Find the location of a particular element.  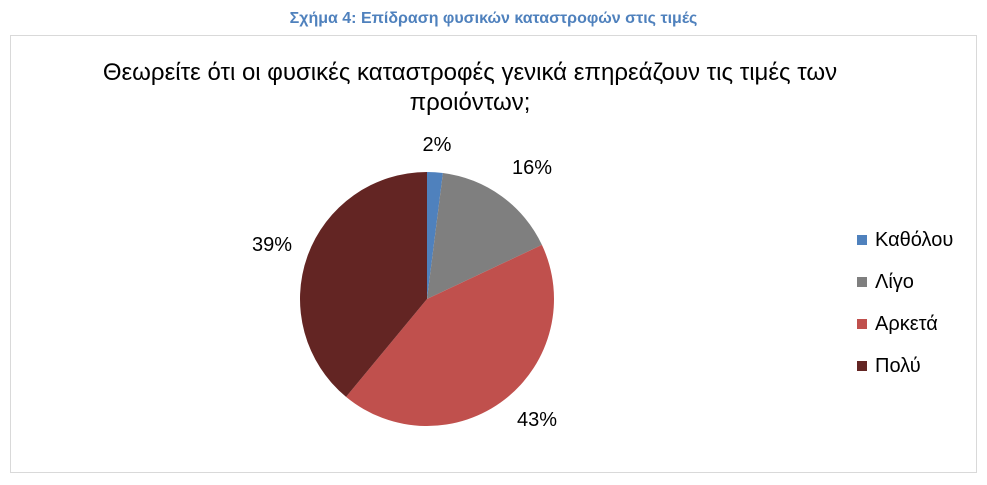

legend-label: Λίγο is located at coordinates (894, 281).